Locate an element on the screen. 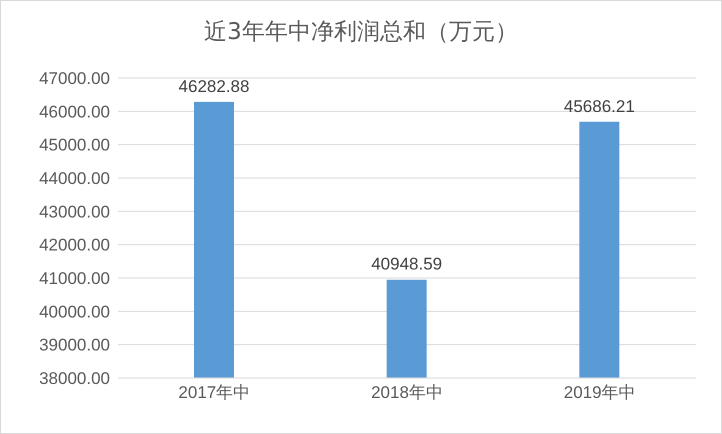 The image size is (722, 434). y-tick-label: 42000.00 is located at coordinates (74, 245).